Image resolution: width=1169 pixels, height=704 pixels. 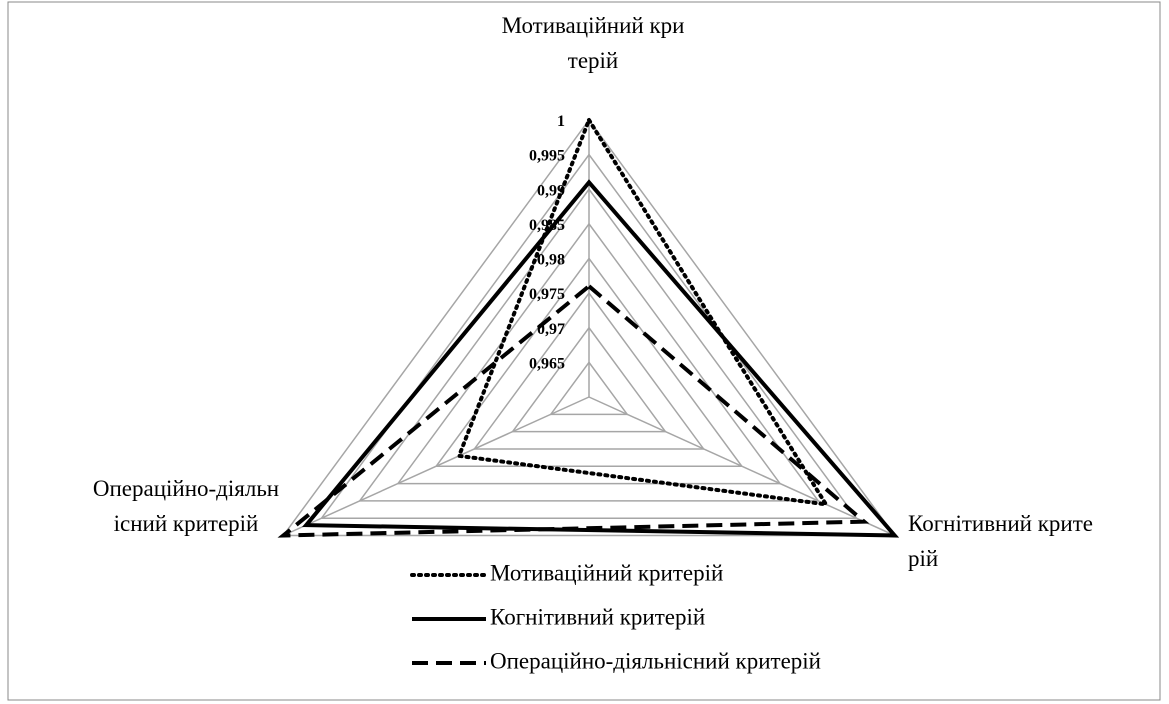 I want to click on category-label: Когнітивний критерій, so click(x=1000, y=541).